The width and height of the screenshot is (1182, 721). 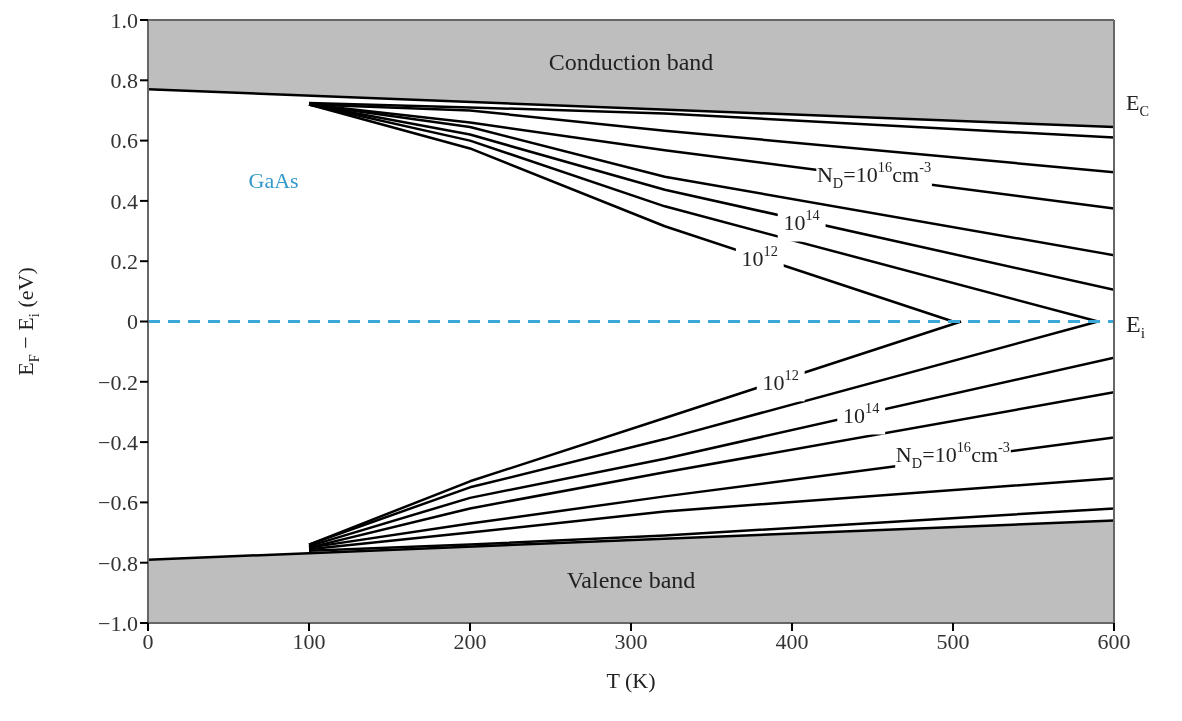 I want to click on x-axis-title: T (K), so click(x=631, y=681).